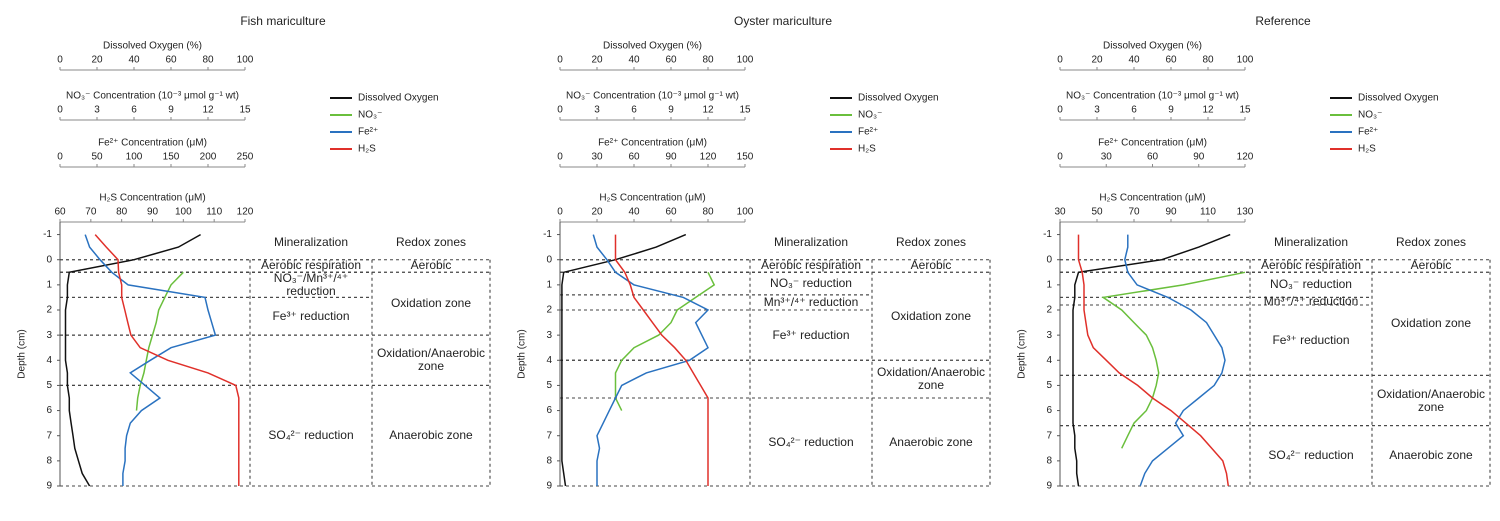 Image resolution: width=1500 pixels, height=521 pixels. I want to click on chart-title: Fish mariculture, so click(283, 21).